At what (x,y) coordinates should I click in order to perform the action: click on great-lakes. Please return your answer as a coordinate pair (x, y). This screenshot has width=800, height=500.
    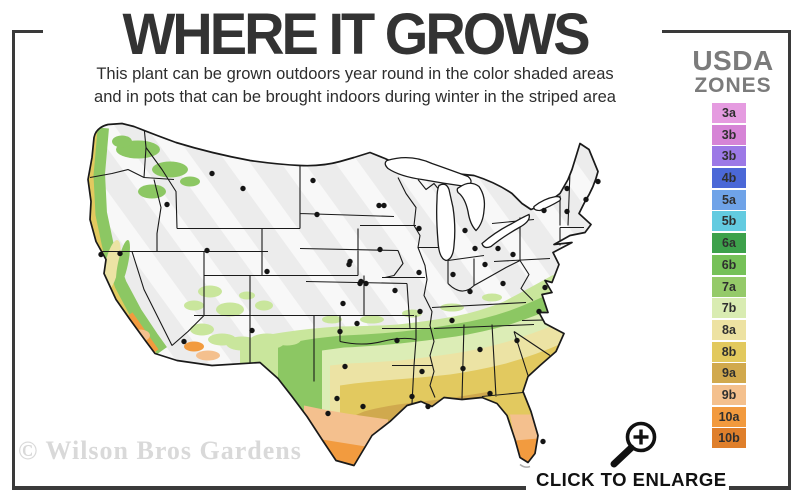
    Looking at the image, I should click on (473, 209).